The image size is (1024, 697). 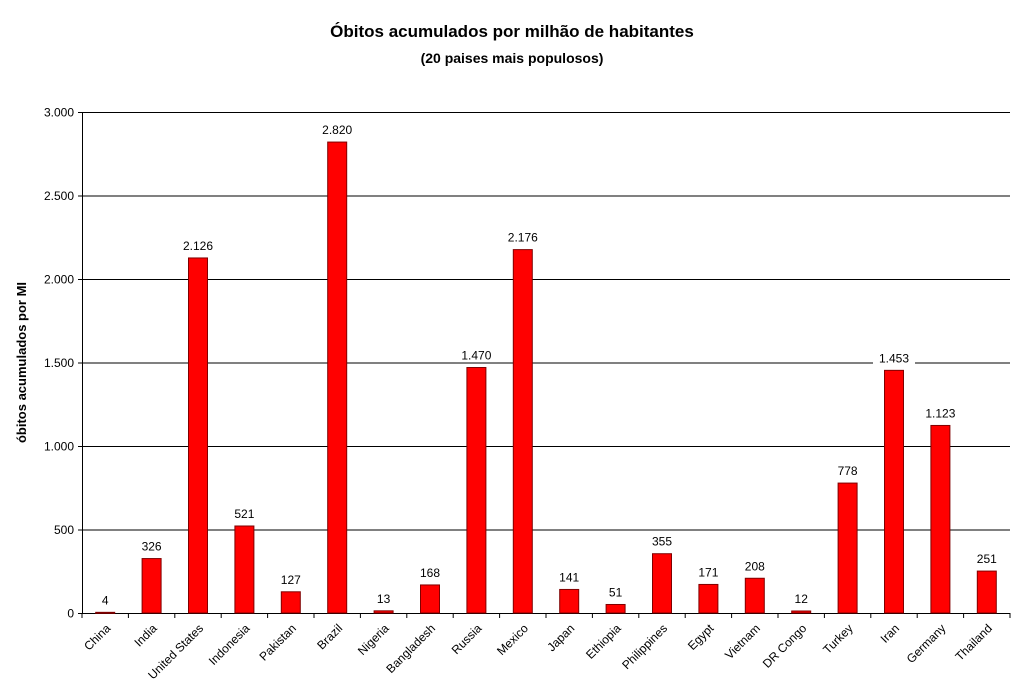 What do you see at coordinates (329, 636) in the screenshot?
I see `x-tick-label: Brazil` at bounding box center [329, 636].